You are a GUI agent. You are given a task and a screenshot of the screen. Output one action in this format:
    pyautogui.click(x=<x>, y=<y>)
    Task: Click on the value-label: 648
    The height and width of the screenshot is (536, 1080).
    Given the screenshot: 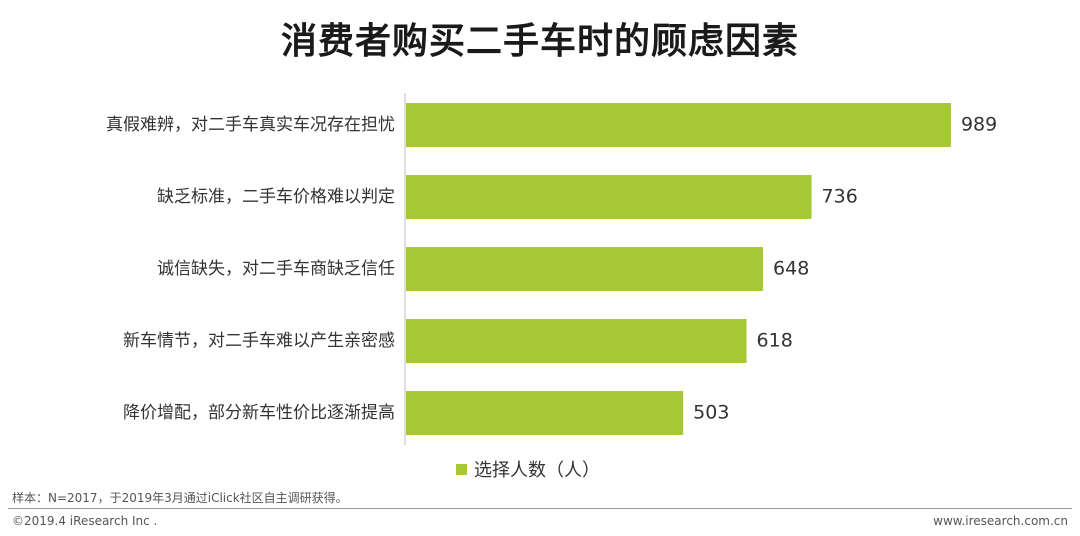 What is the action you would take?
    pyautogui.click(x=791, y=269)
    